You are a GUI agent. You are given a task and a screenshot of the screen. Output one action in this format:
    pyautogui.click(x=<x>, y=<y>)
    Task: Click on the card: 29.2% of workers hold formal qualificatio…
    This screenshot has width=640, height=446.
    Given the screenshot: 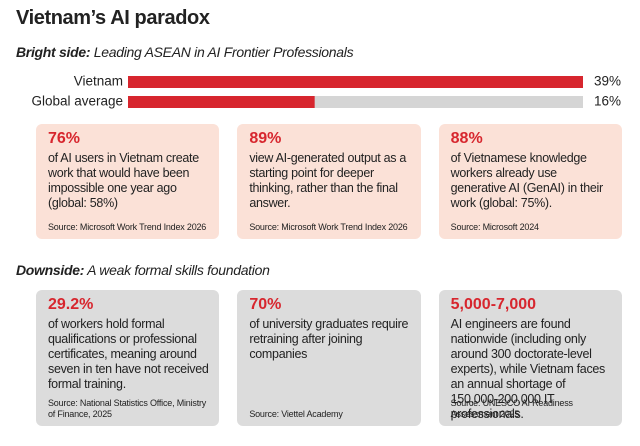 What is the action you would take?
    pyautogui.click(x=128, y=358)
    